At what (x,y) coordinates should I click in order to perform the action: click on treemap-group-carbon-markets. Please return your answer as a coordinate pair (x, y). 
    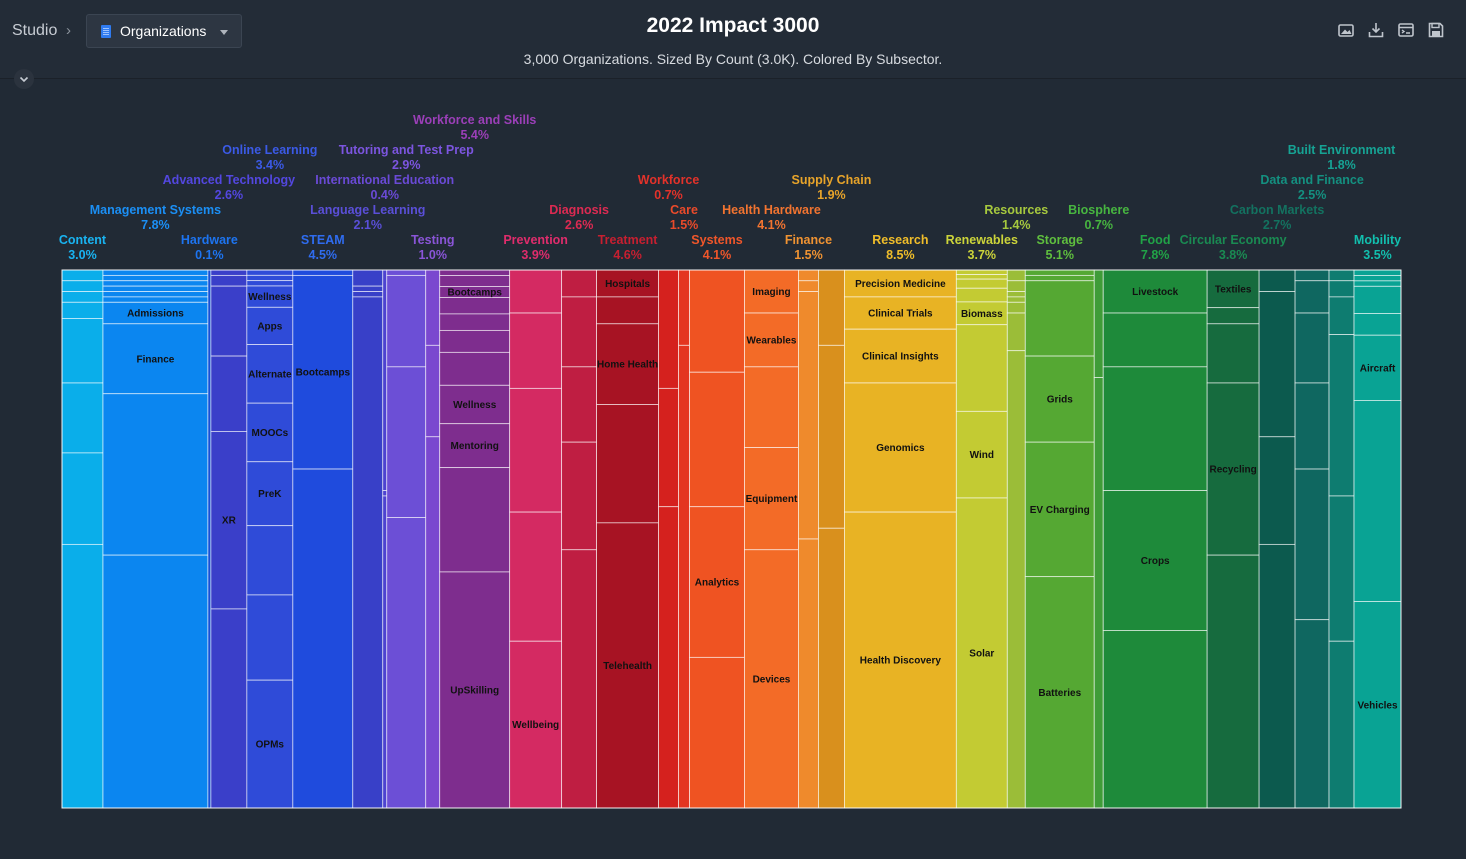
    Looking at the image, I should click on (1277, 539).